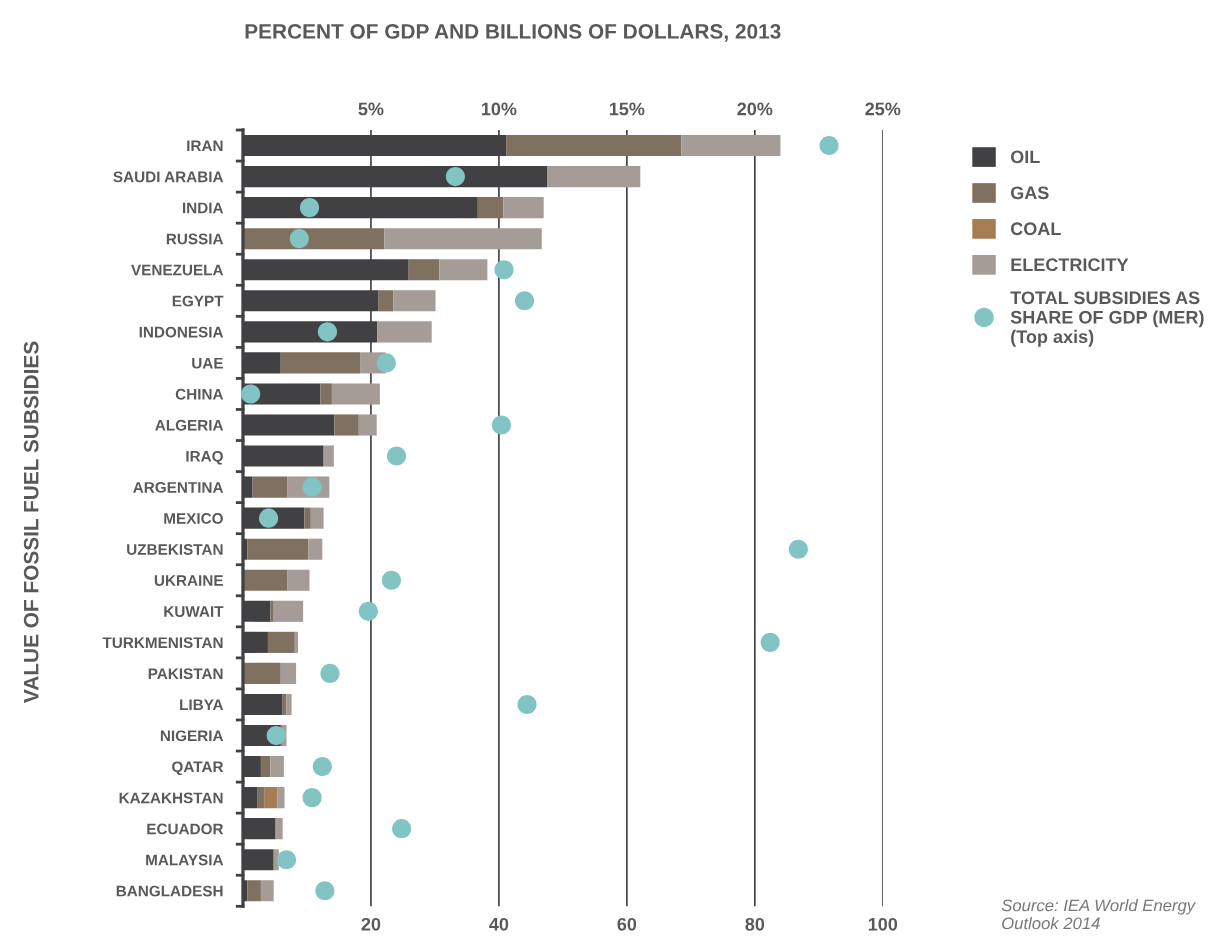  I want to click on x-tick-label: 80, so click(755, 924).